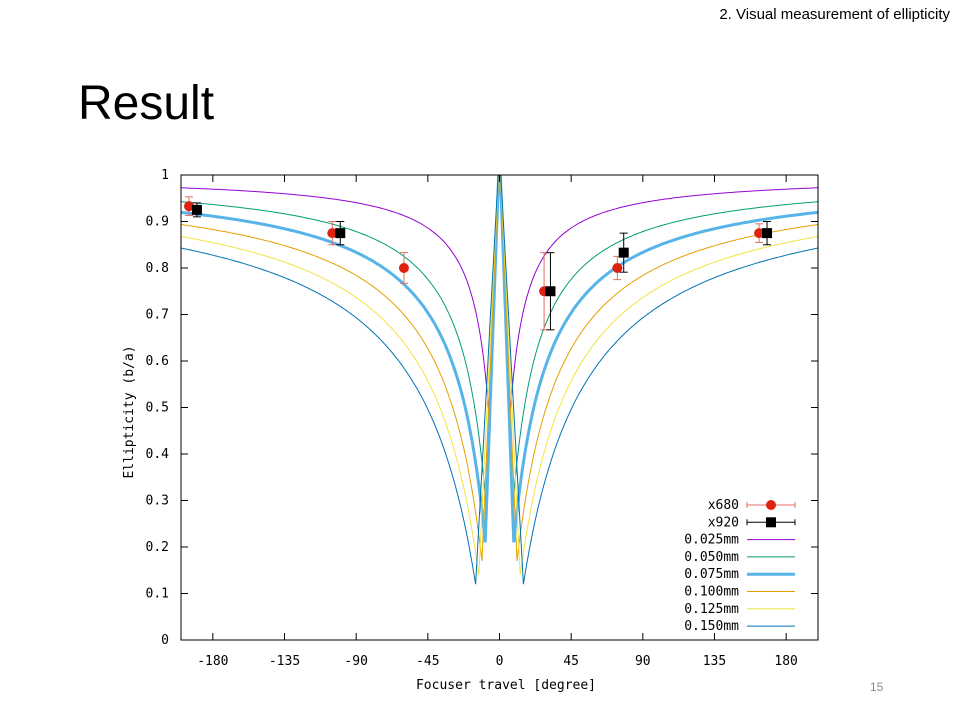  Describe the element at coordinates (165, 640) in the screenshot. I see `y-tick-label: 0` at that location.